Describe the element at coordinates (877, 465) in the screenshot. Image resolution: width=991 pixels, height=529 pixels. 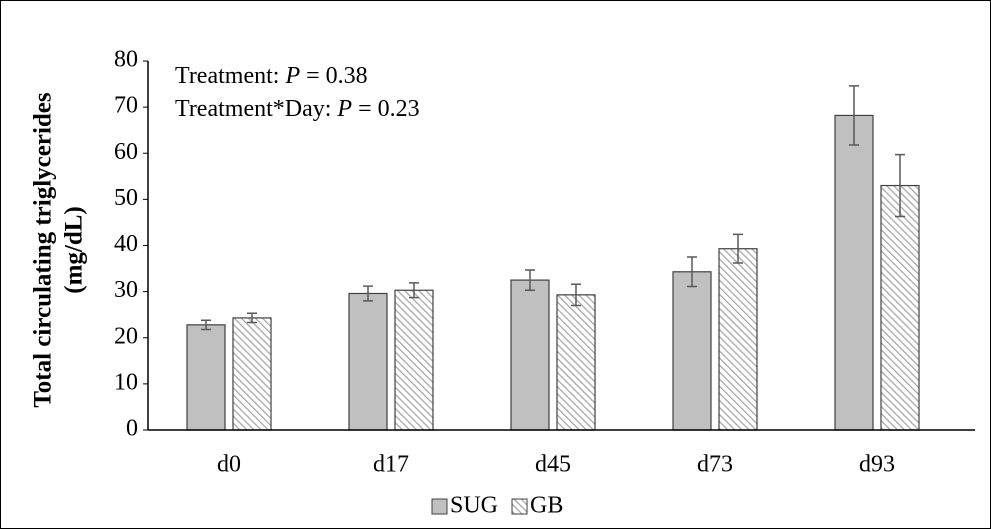
I see `x-tick-label: d93` at that location.